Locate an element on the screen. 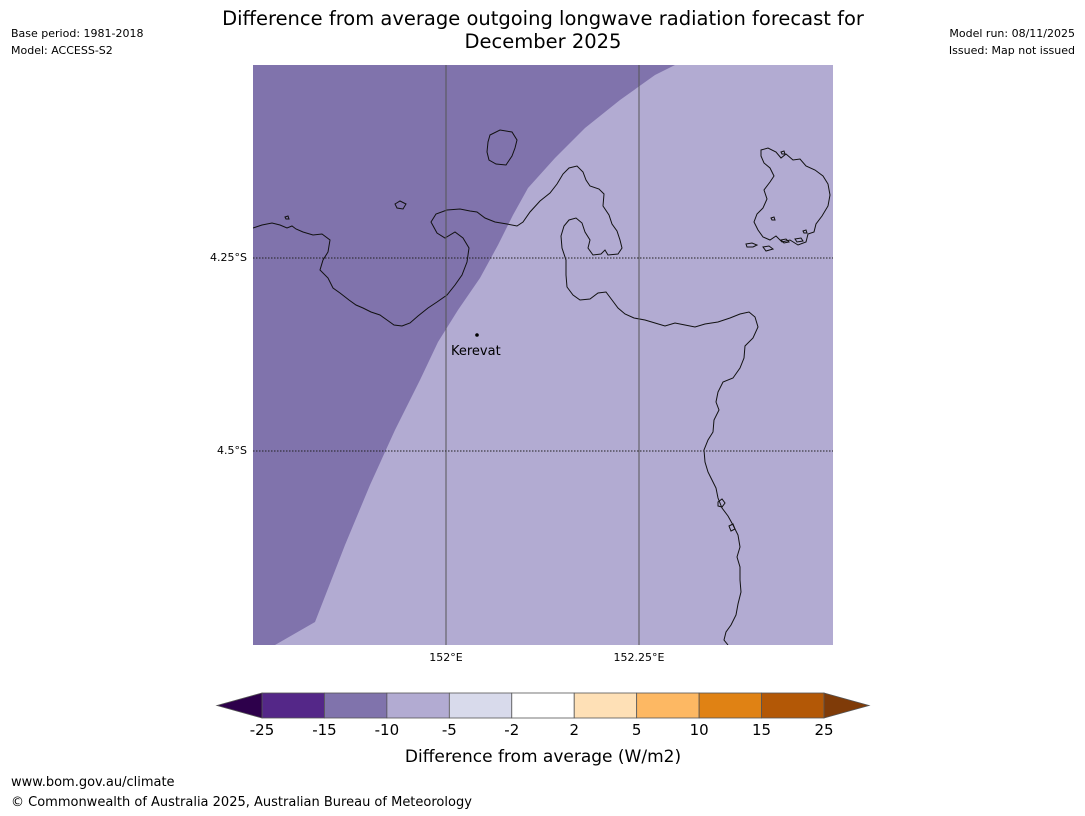  colorbar-tick-label: -2 is located at coordinates (511, 730).